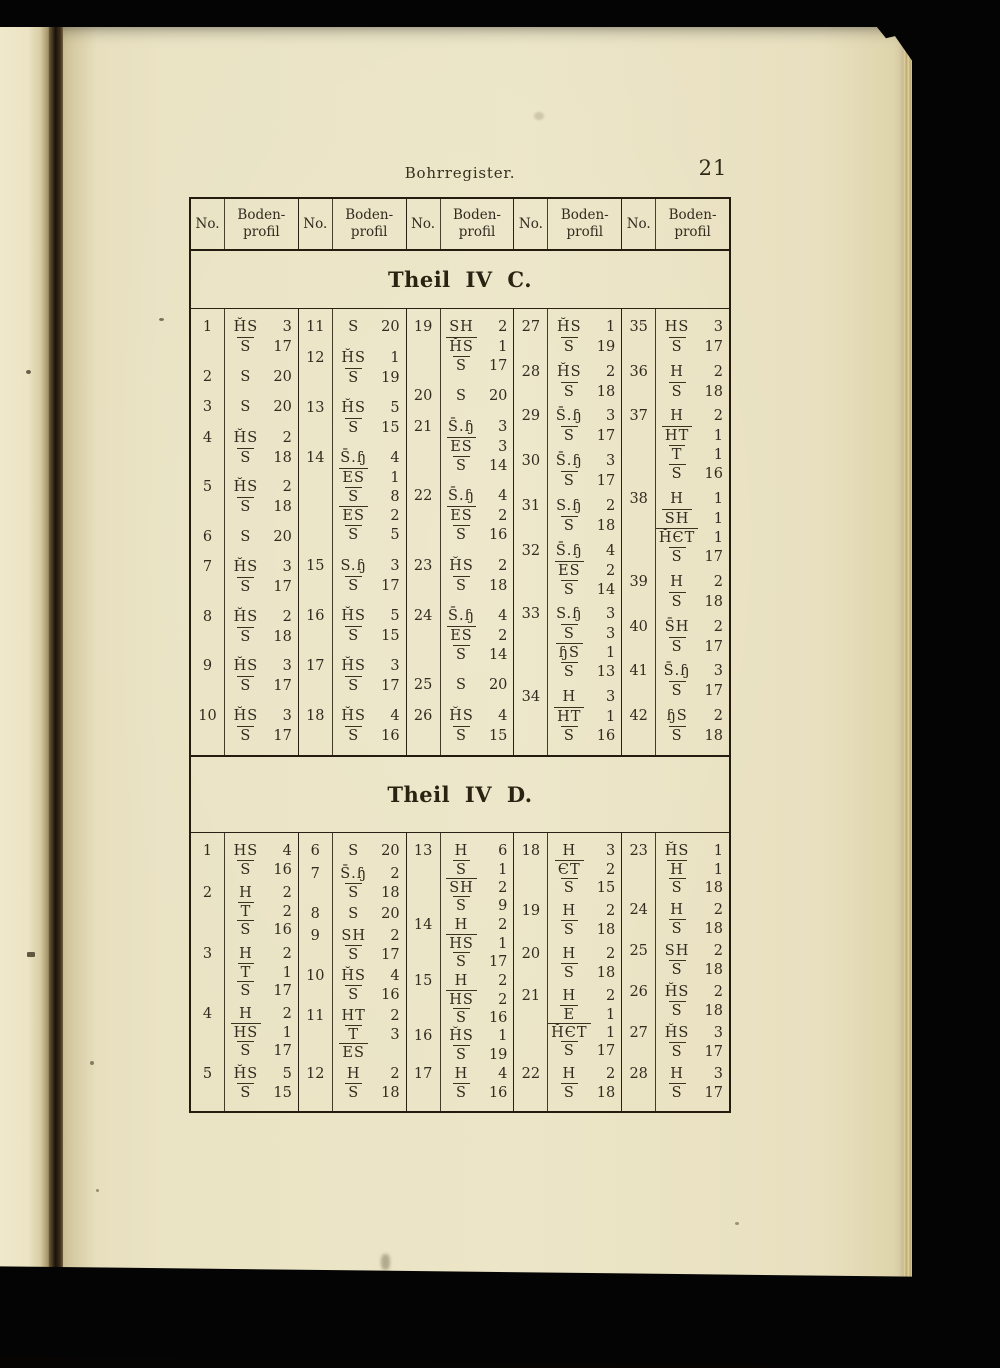  I want to click on profil-layer-code: T, so click(246, 911).